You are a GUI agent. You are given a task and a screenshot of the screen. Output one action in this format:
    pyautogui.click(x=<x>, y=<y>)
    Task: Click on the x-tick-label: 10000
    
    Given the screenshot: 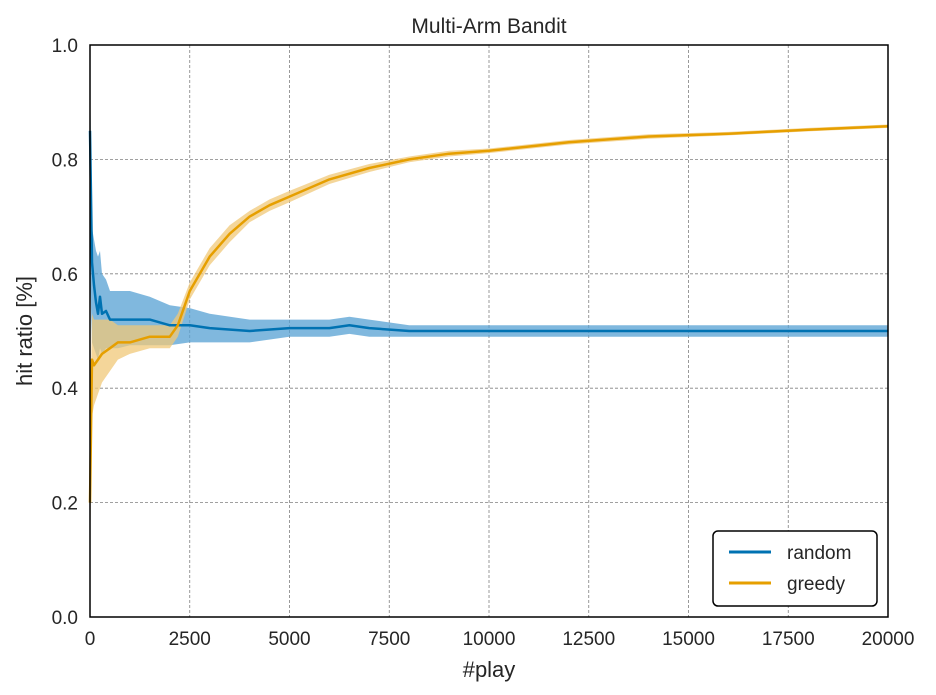 What is the action you would take?
    pyautogui.click(x=489, y=639)
    